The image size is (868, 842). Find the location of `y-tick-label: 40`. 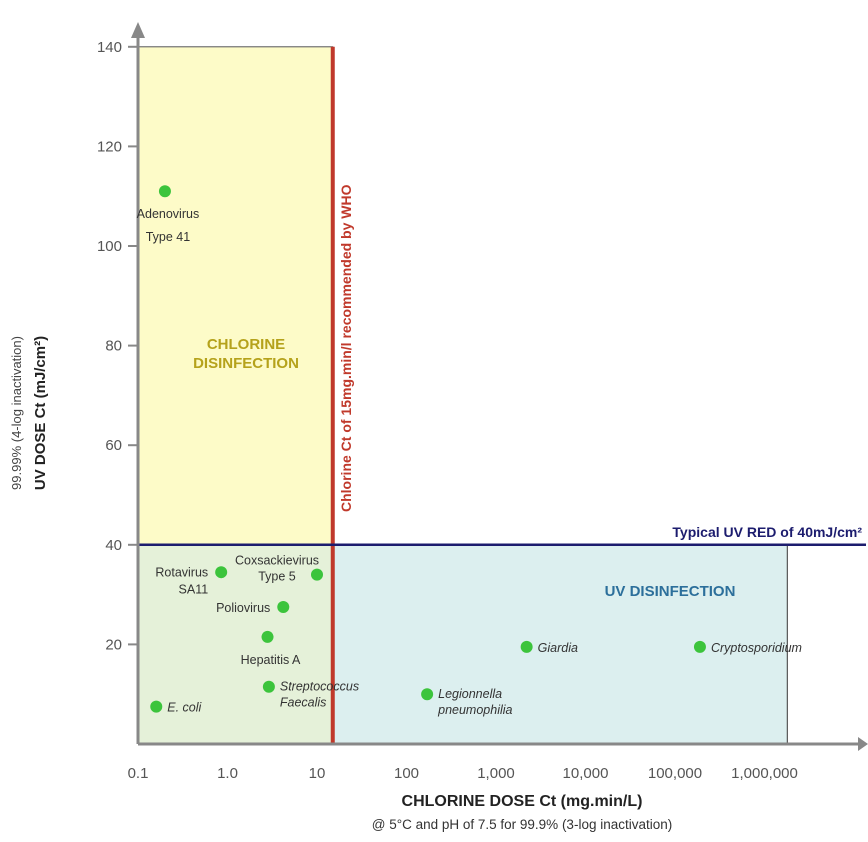

y-tick-label: 40 is located at coordinates (113, 545).